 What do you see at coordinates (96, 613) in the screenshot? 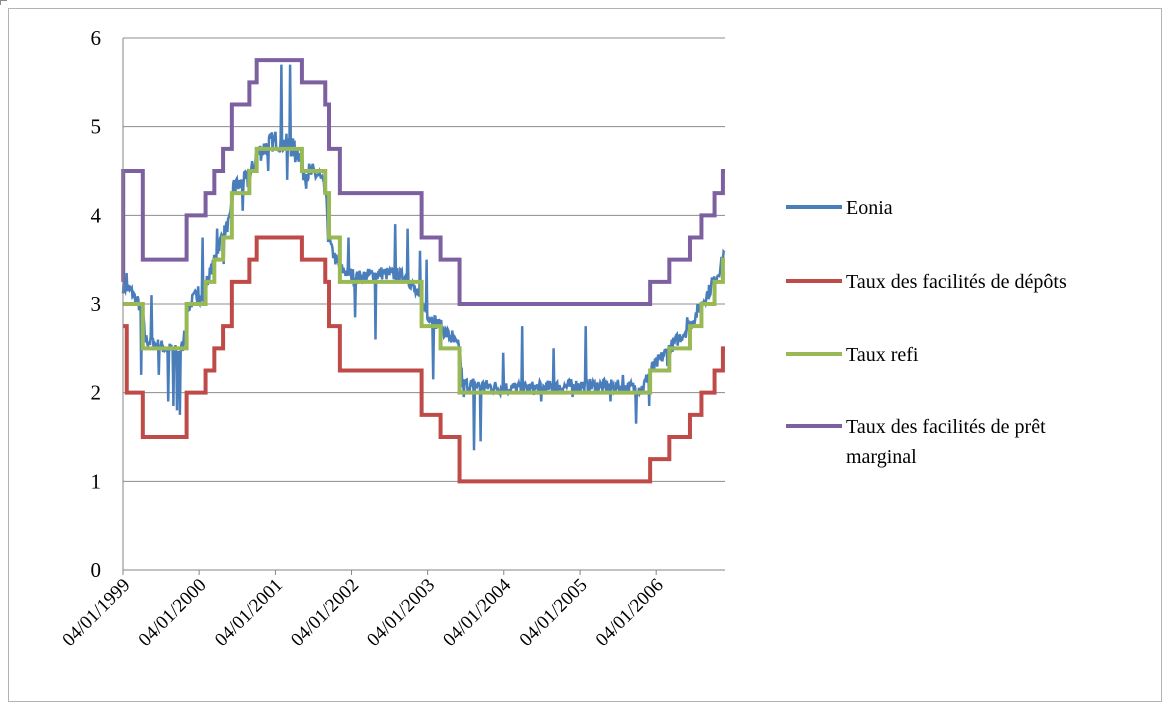
I see `x-tick-label-1999: 04/01/1999` at bounding box center [96, 613].